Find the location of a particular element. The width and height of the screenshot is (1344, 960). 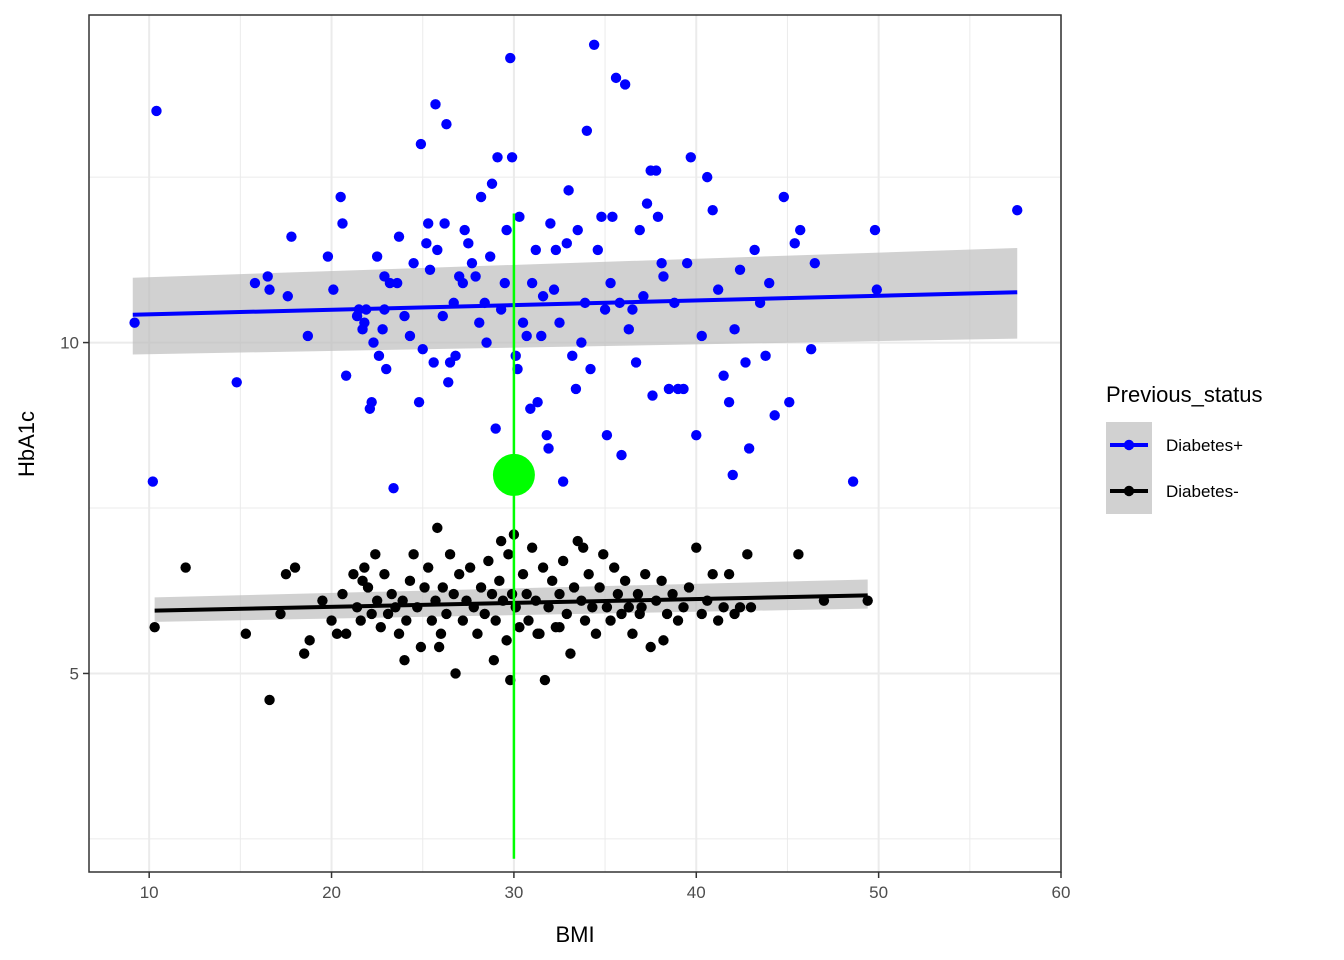

y-tick-label: 10 is located at coordinates (69, 343).